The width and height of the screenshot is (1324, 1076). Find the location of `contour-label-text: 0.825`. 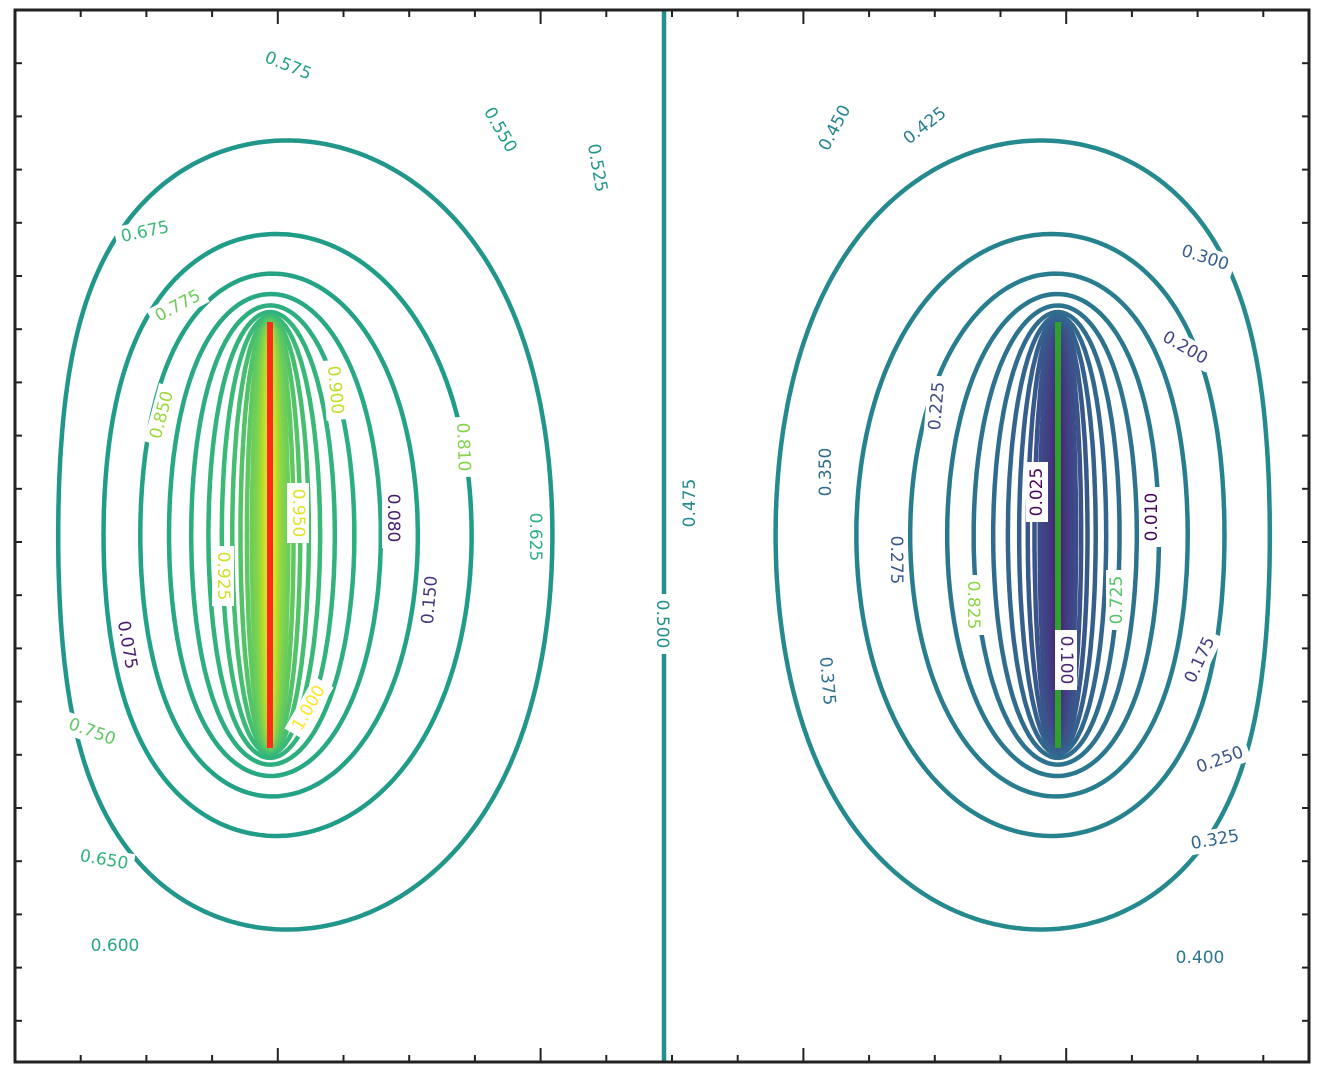

contour-label-text: 0.825 is located at coordinates (973, 605).